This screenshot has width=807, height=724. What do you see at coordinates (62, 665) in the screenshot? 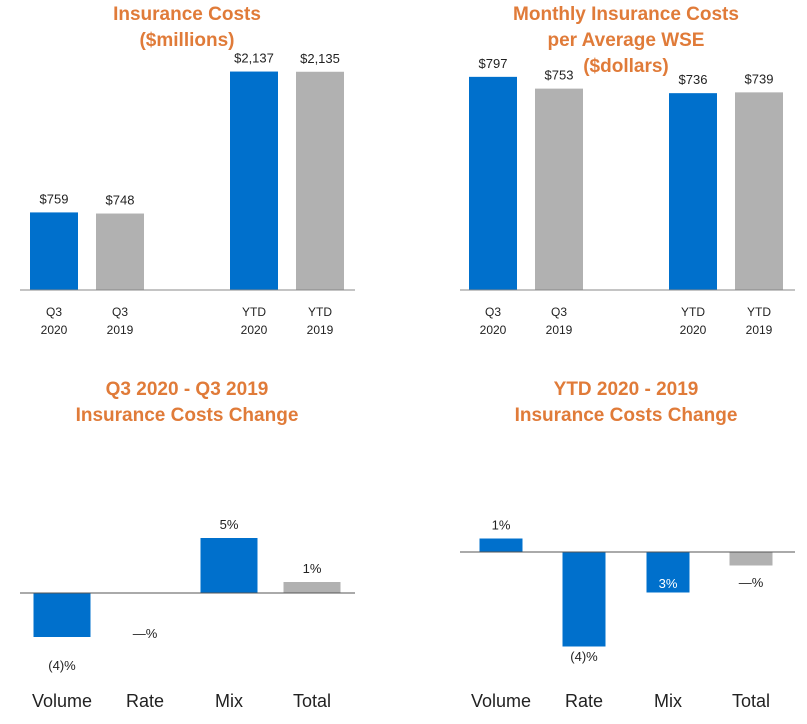
I see `value-label-3-1: (4)%` at bounding box center [62, 665].